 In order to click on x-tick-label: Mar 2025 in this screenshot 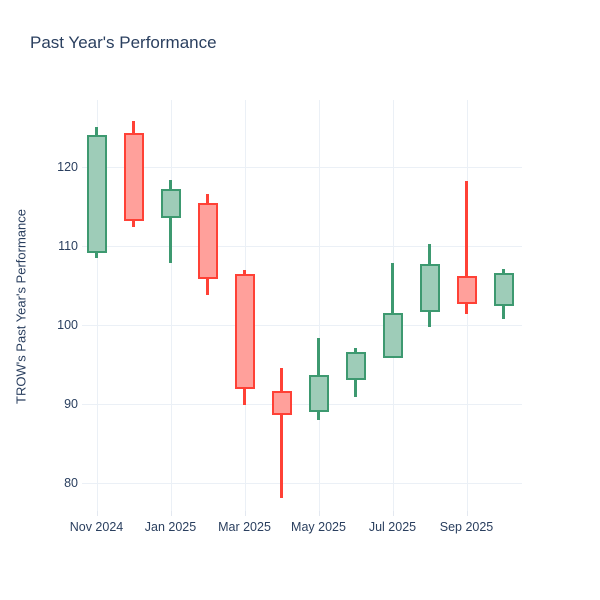, I will do `click(244, 527)`.